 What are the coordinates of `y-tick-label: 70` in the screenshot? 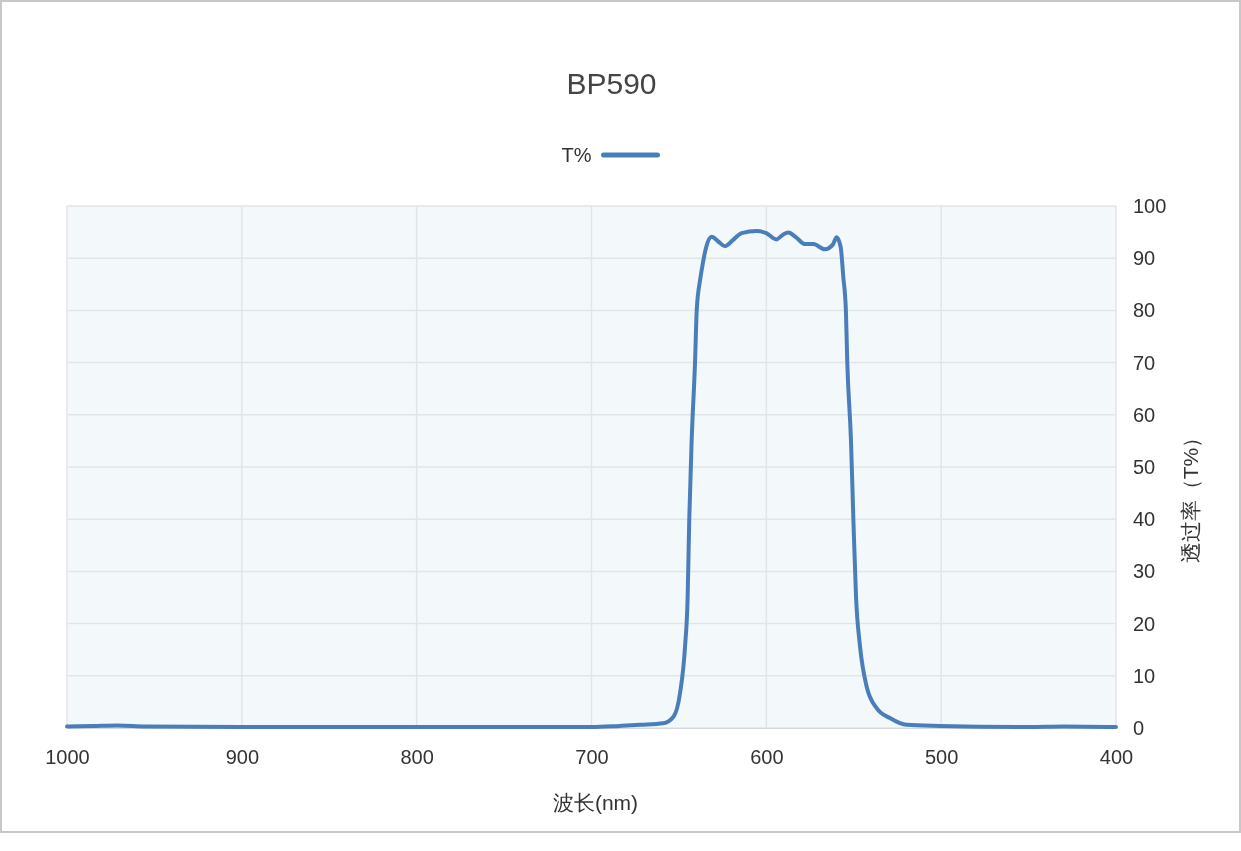 It's located at (1144, 362).